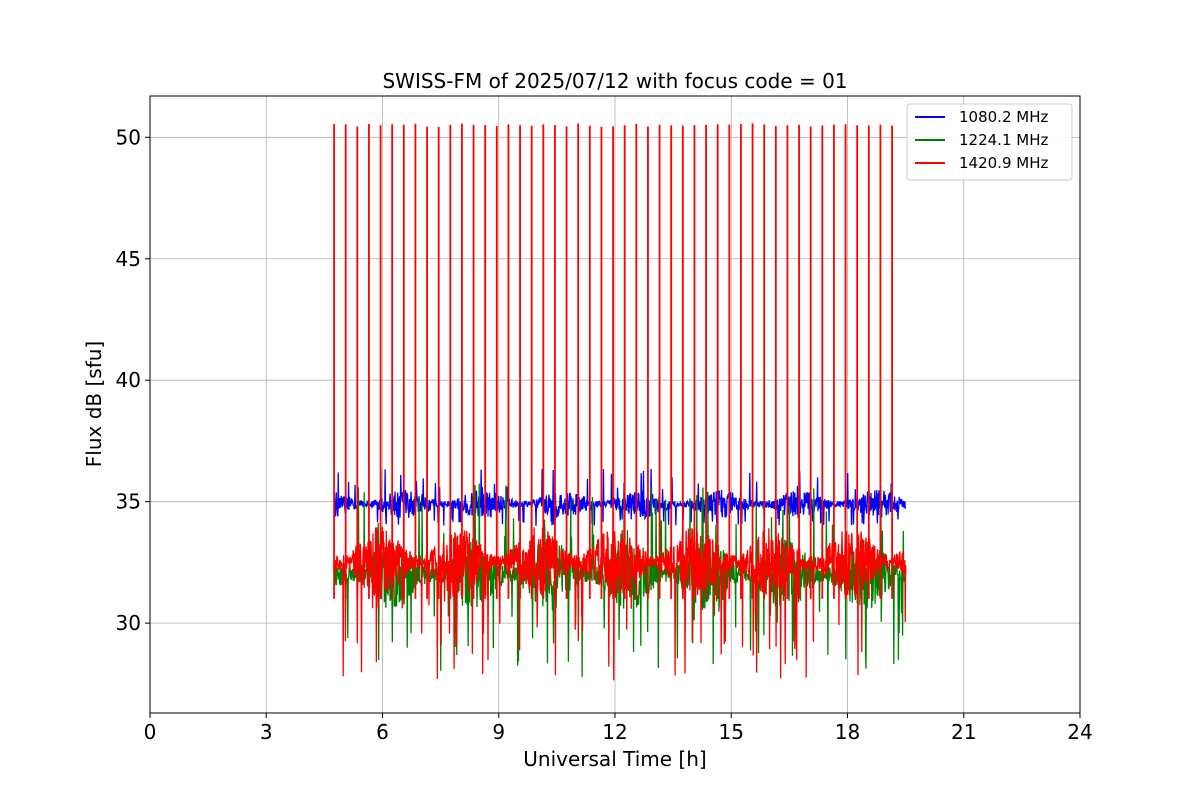  I want to click on x-tick-label: 21, so click(963, 732).